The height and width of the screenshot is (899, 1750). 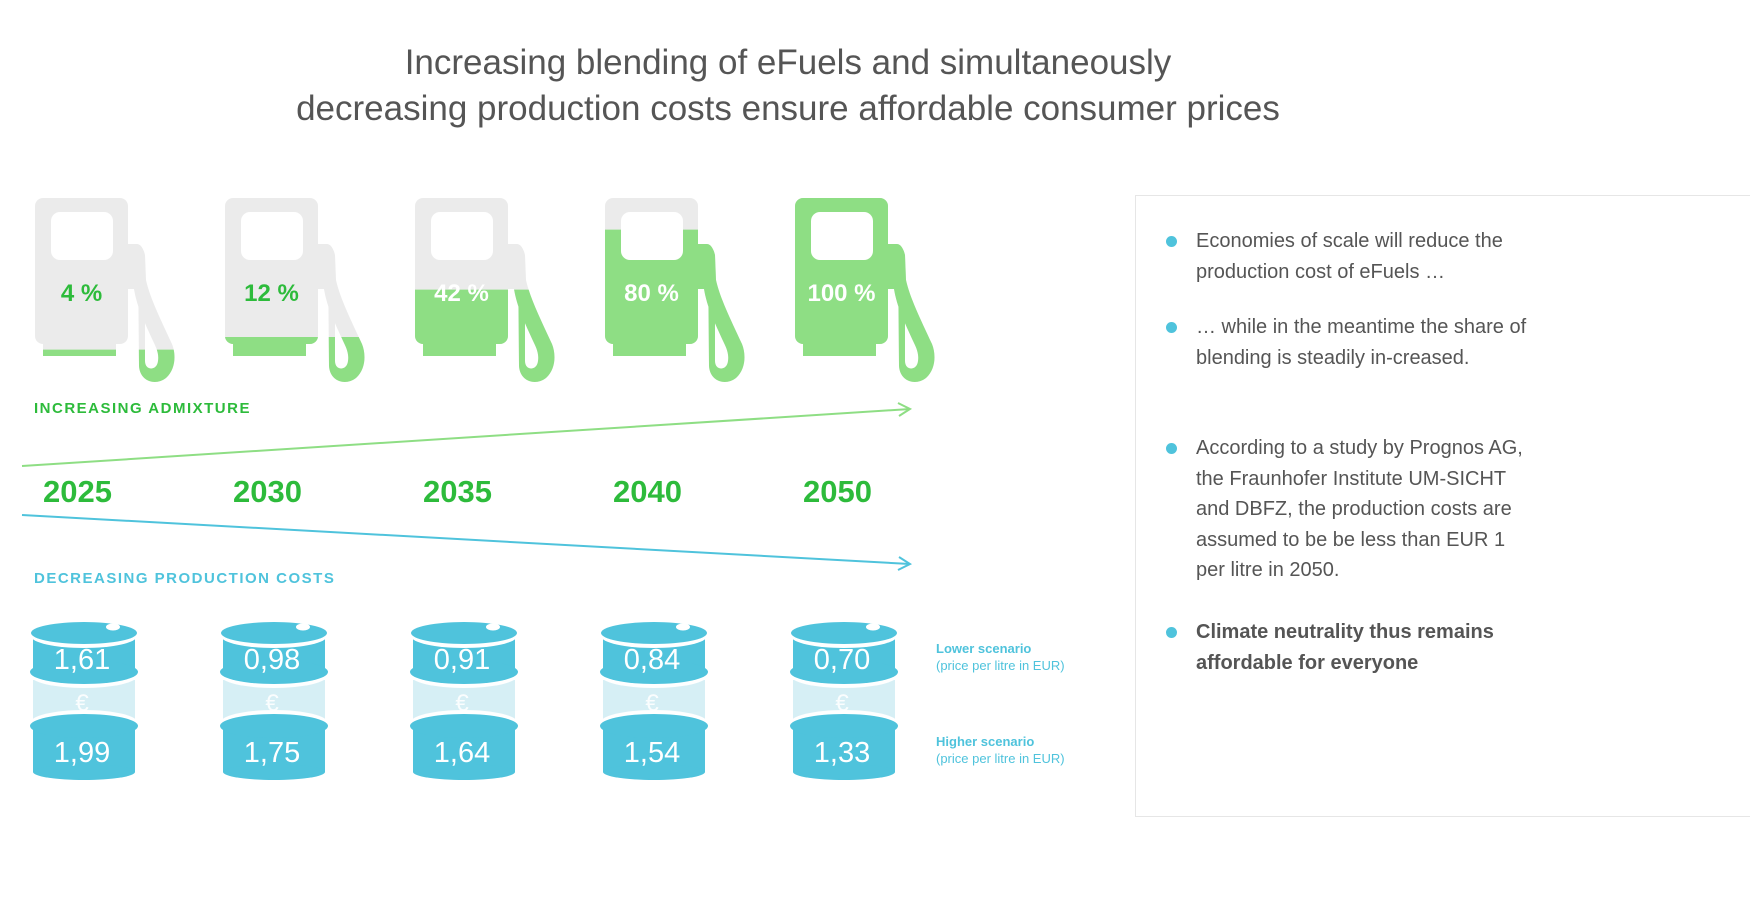 I want to click on blend-share: 12 %, so click(x=271, y=293).